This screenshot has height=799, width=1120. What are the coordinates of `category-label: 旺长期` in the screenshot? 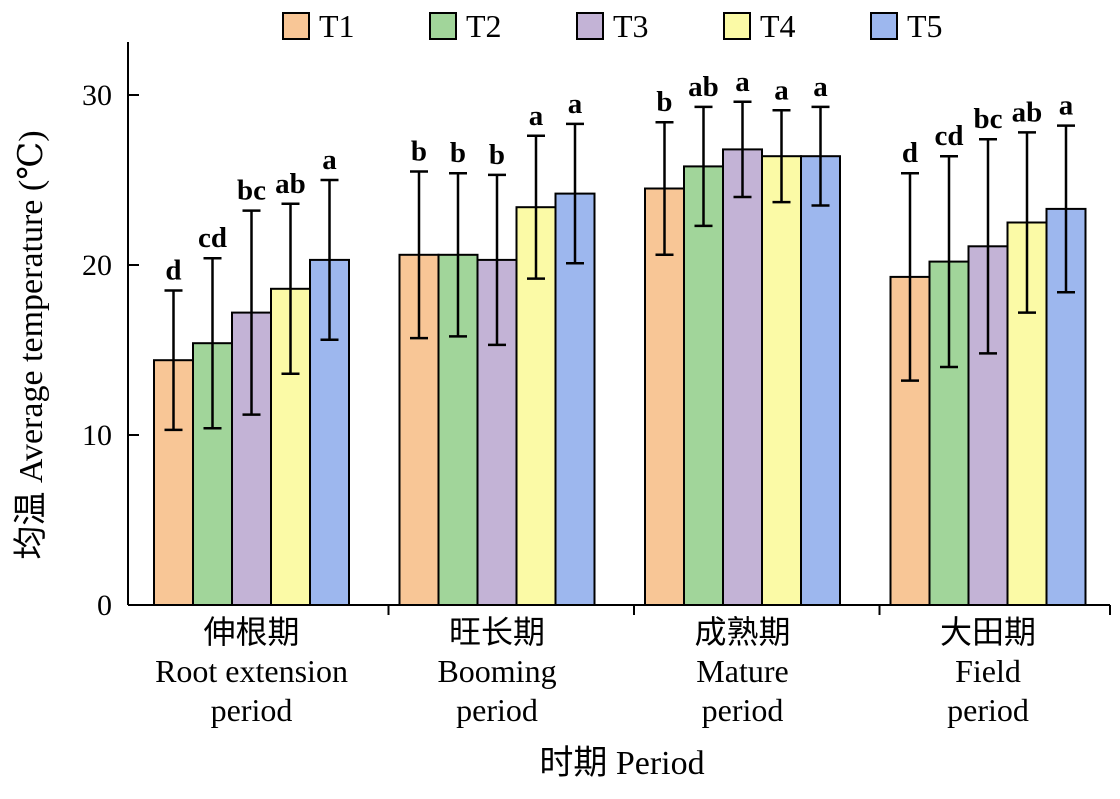 It's located at (497, 632).